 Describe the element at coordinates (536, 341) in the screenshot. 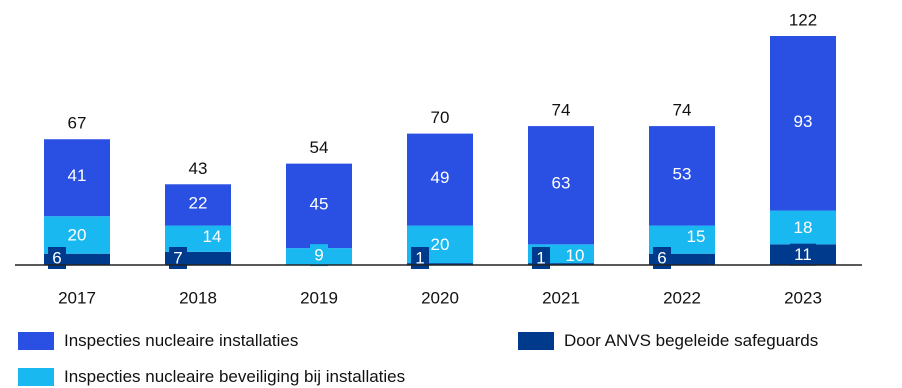

I see `legend-swatch-safeguards` at that location.